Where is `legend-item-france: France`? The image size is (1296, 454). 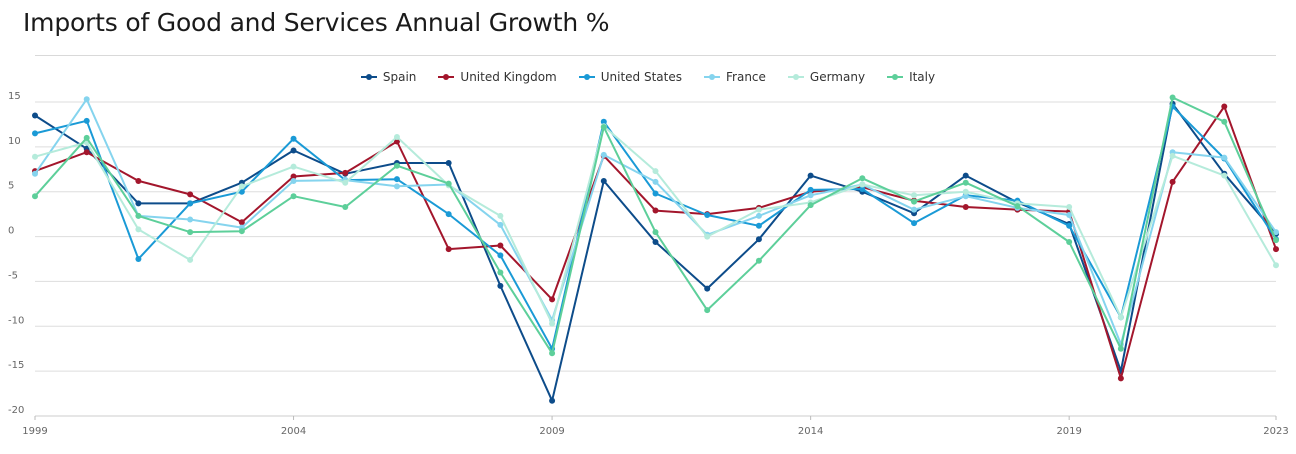
legend-item-france: France is located at coordinates (735, 77).